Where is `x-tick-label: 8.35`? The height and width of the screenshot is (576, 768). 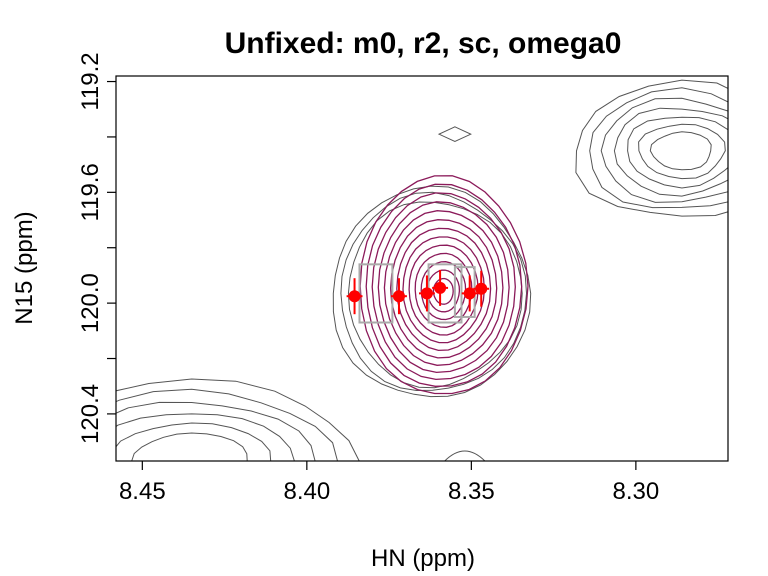 x-tick-label: 8.35 is located at coordinates (471, 491).